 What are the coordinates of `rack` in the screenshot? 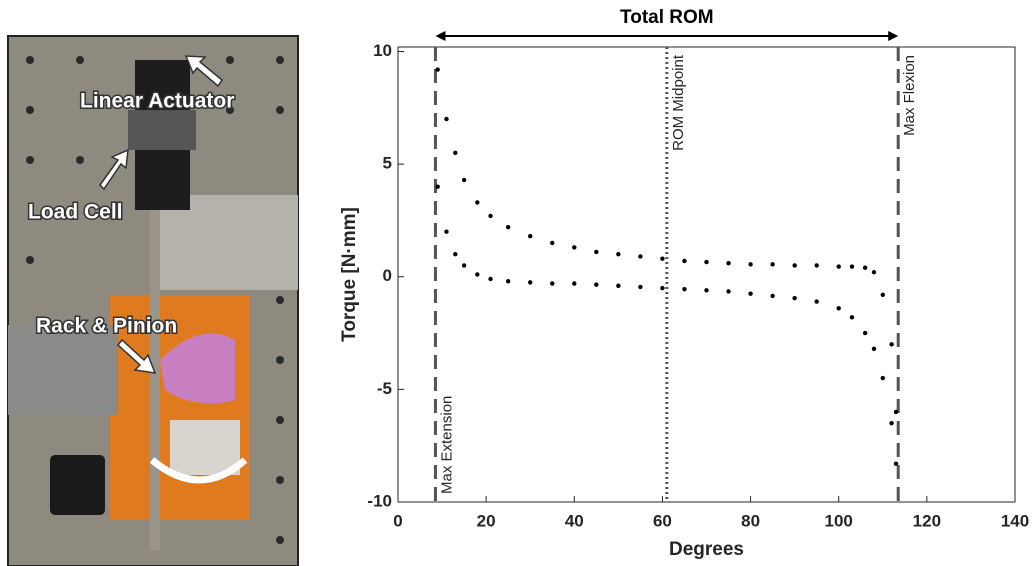 It's located at (155, 380).